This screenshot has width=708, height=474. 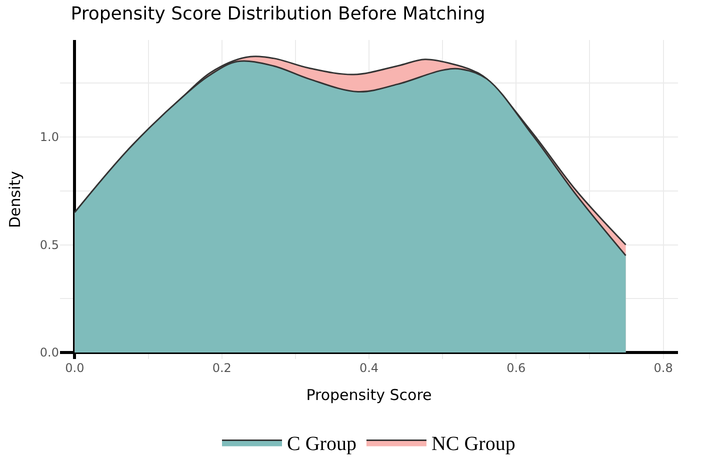 I want to click on y-axis-title: Density, so click(x=15, y=199).